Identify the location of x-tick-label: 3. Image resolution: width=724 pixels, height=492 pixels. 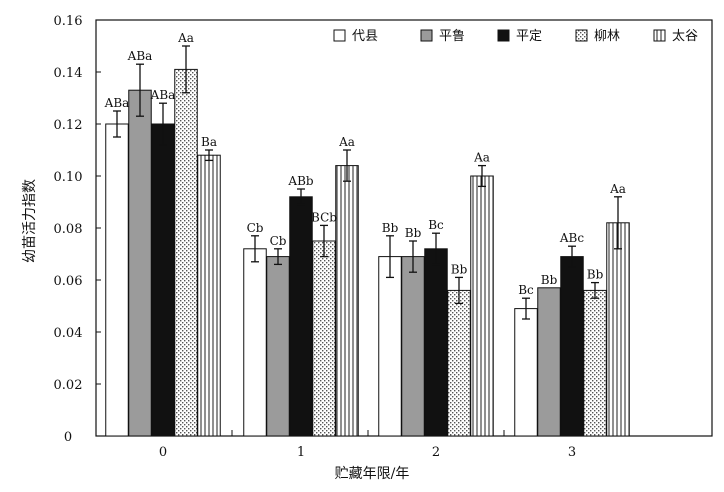
(572, 452).